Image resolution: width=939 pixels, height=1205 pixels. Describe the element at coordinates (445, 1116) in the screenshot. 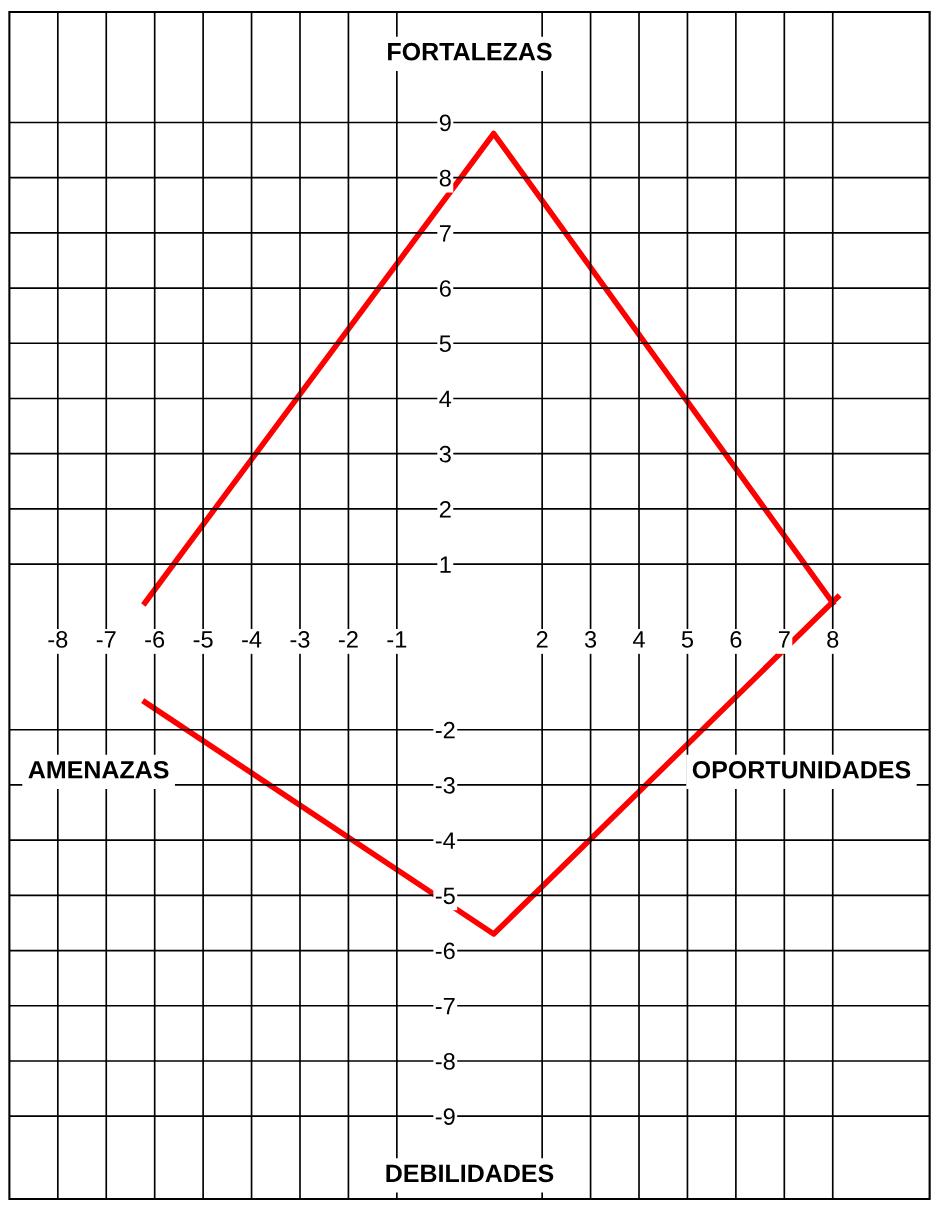

I see `y-tick-label: -9` at that location.